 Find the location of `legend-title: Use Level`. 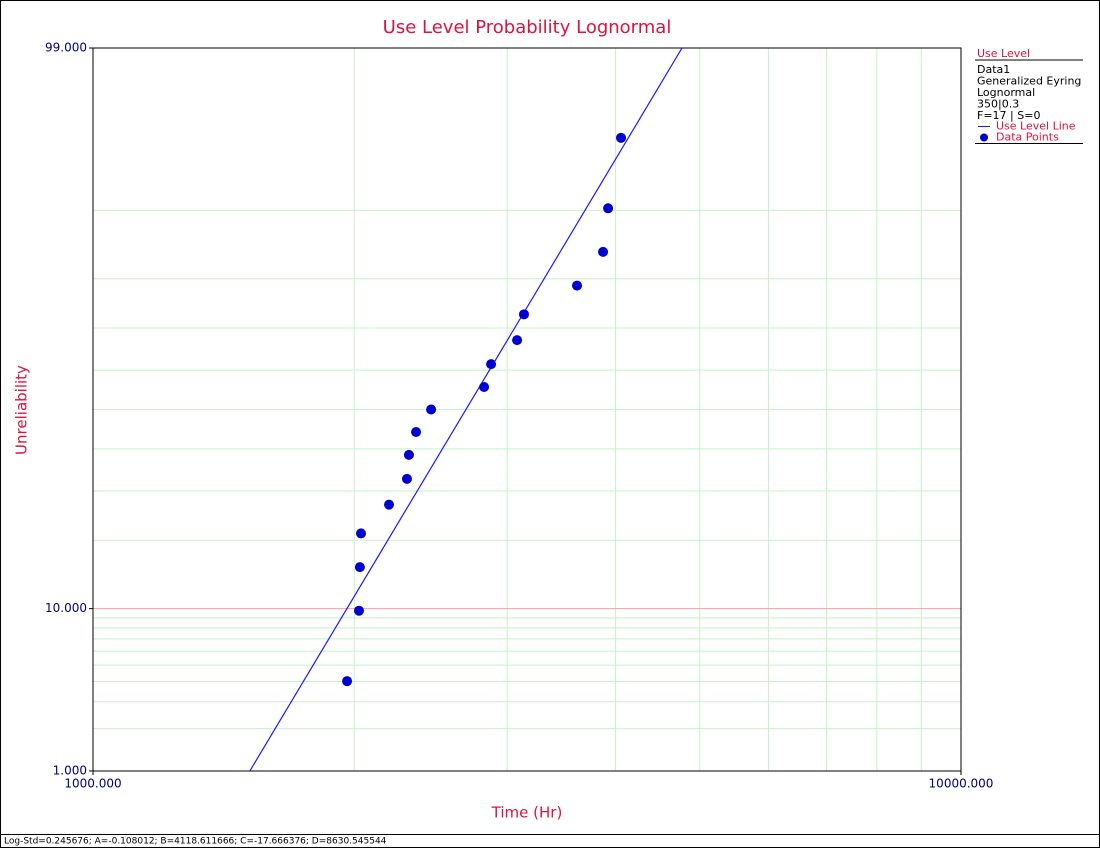

legend-title: Use Level is located at coordinates (1003, 53).